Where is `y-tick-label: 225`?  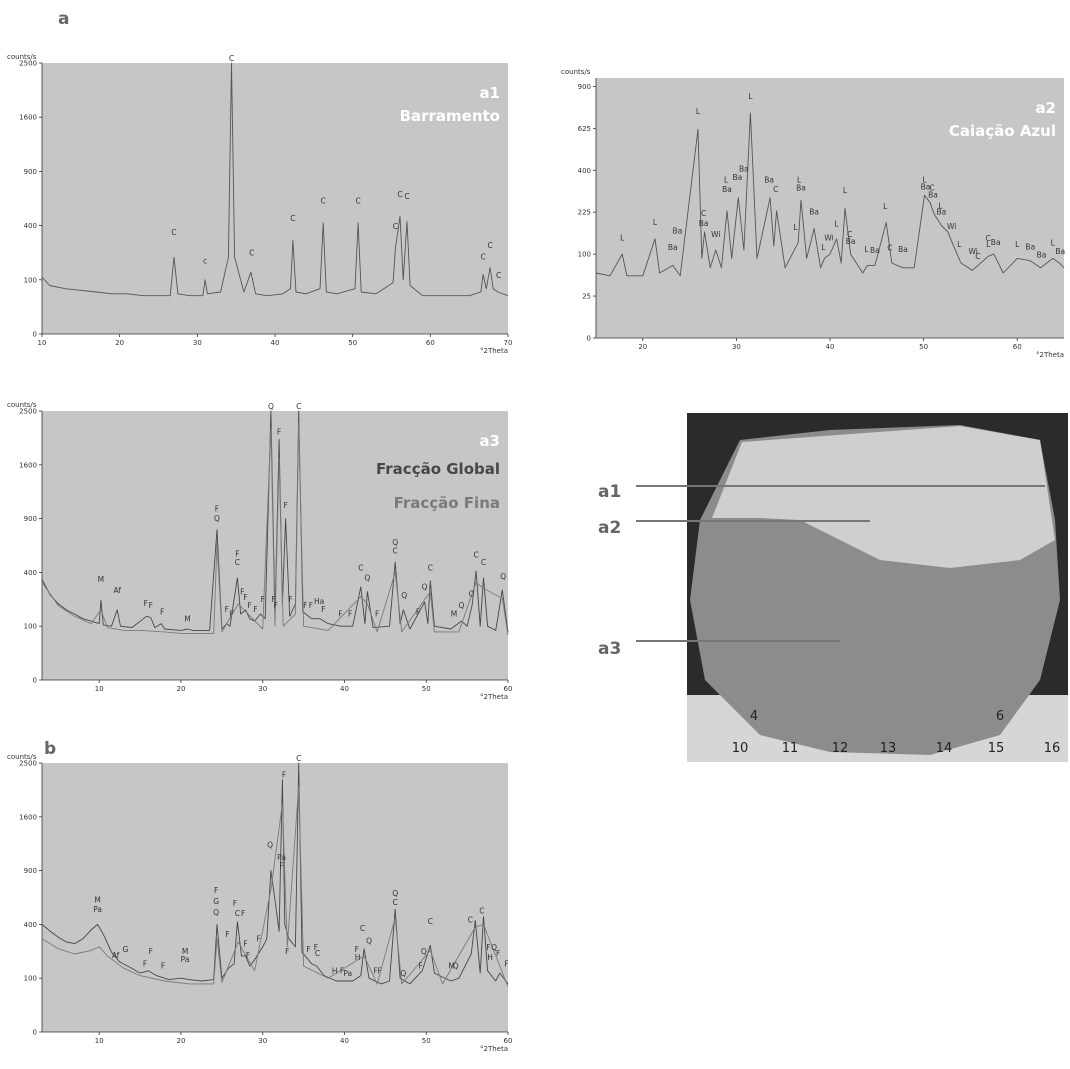 y-tick-label: 225 is located at coordinates (584, 213).